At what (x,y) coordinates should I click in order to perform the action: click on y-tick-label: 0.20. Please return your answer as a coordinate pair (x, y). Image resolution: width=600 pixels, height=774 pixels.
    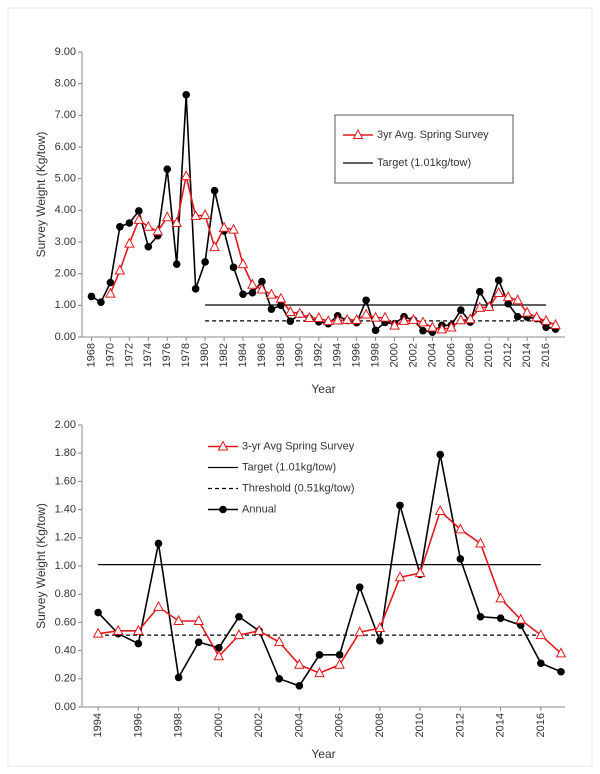
    Looking at the image, I should click on (65, 679).